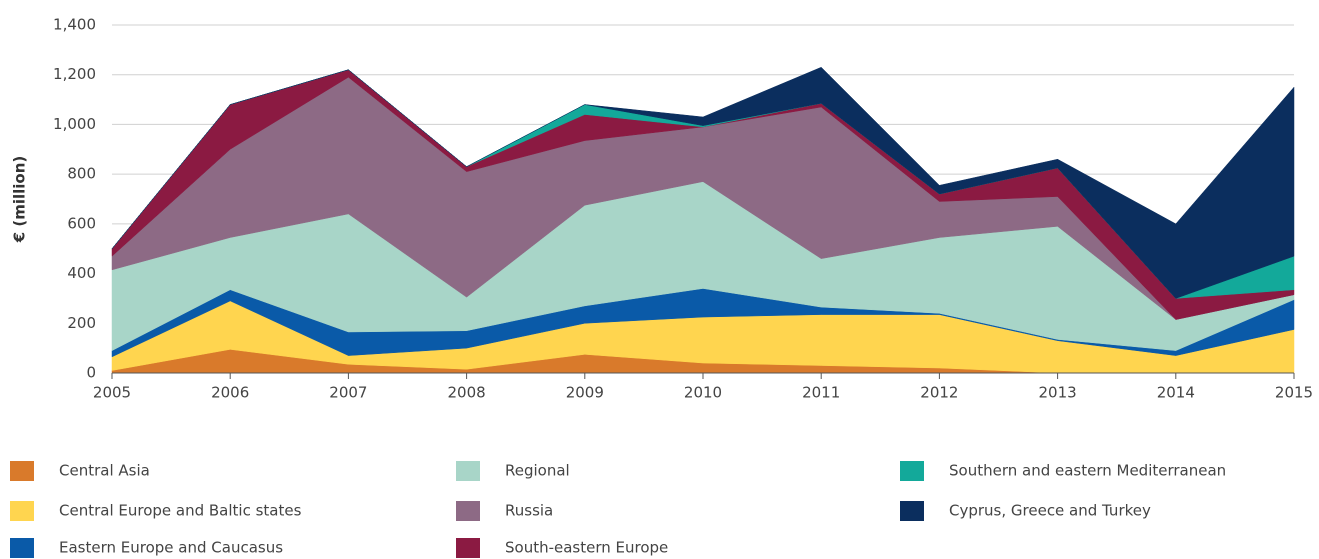 The image size is (1319, 559). What do you see at coordinates (939, 393) in the screenshot?
I see `x-tick-label: 2012` at bounding box center [939, 393].